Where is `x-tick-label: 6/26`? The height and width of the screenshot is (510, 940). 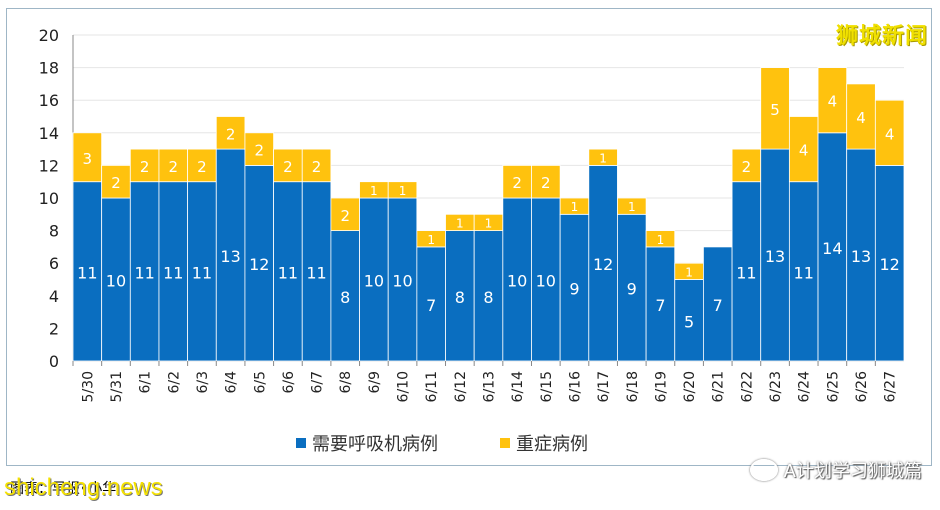 x-tick-label: 6/26 is located at coordinates (862, 387).